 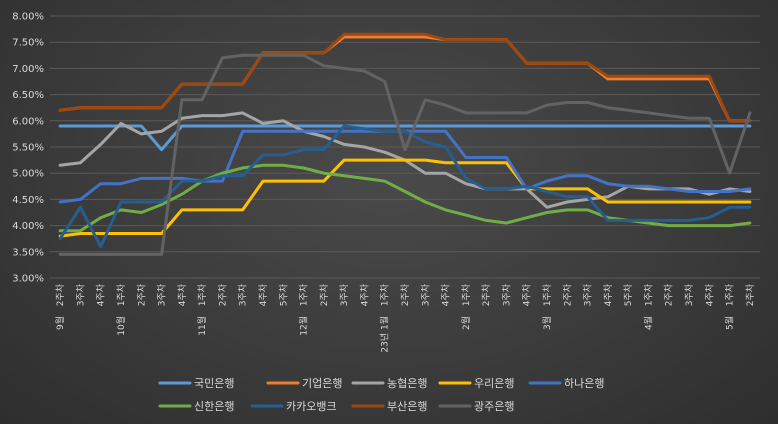 What do you see at coordinates (322, 383) in the screenshot?
I see `legend-label: 기업은행` at bounding box center [322, 383].